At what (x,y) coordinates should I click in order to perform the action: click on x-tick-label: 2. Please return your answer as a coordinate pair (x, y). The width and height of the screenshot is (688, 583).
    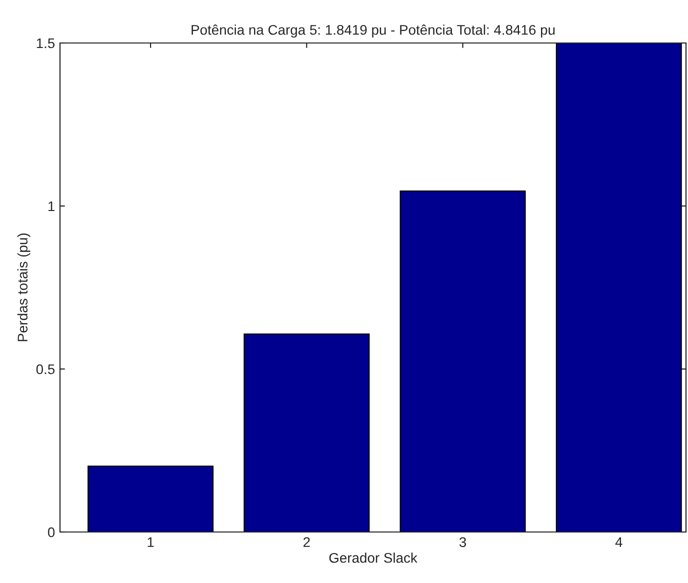
    Looking at the image, I should click on (306, 542).